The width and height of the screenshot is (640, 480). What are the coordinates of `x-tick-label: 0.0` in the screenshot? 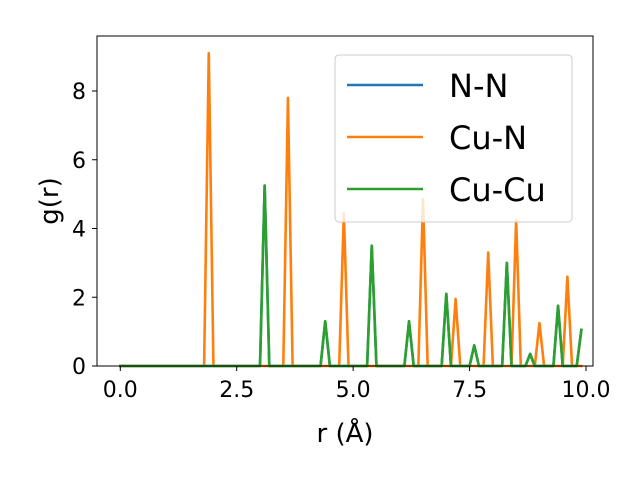 It's located at (120, 390).